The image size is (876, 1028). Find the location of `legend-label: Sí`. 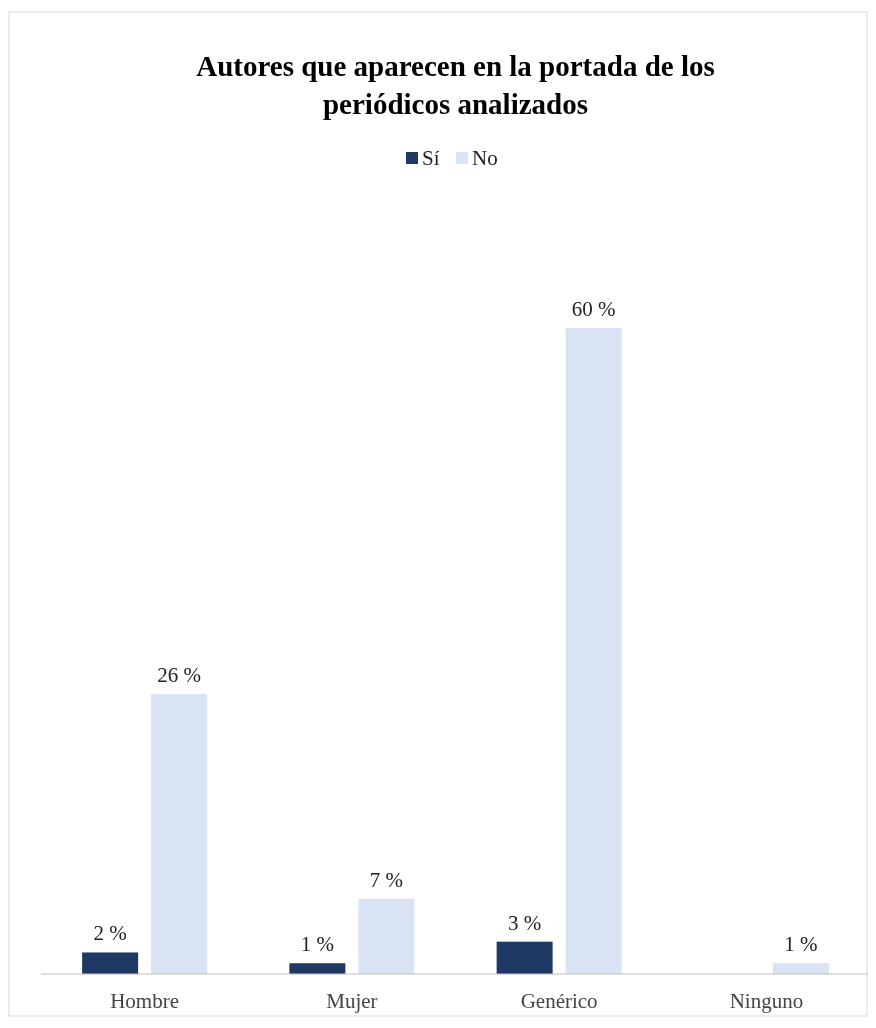

legend-label: Sí is located at coordinates (431, 158).